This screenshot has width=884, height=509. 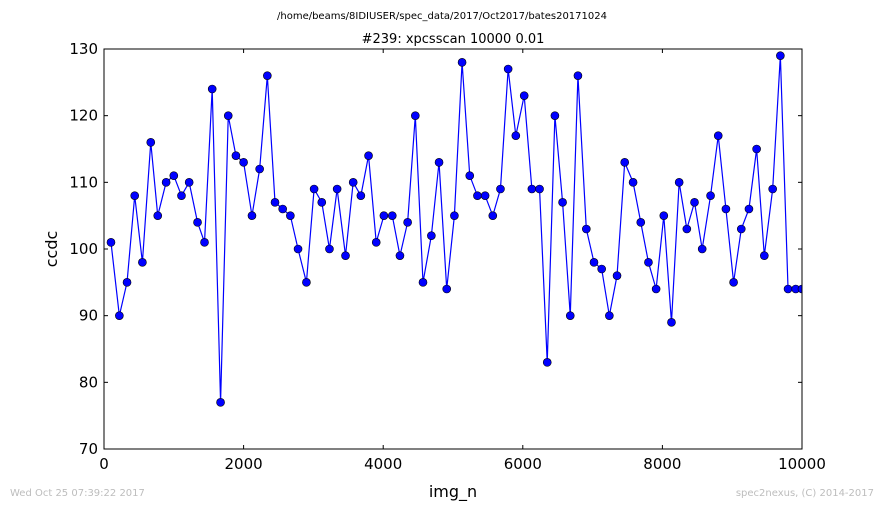 What do you see at coordinates (83, 49) in the screenshot?
I see `y-tick-label: 130` at bounding box center [83, 49].